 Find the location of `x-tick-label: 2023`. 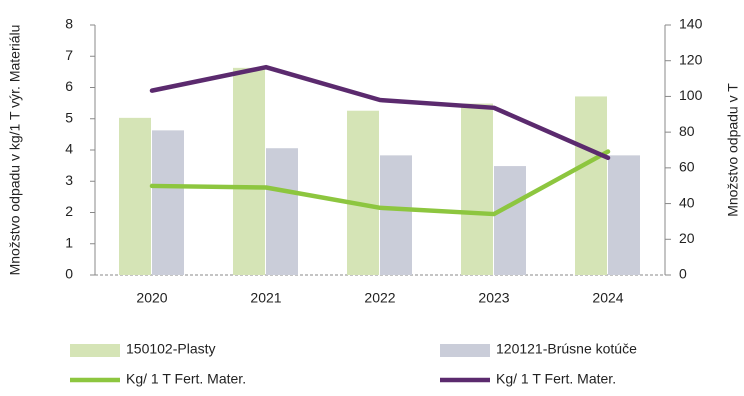

x-tick-label: 2023 is located at coordinates (493, 298).